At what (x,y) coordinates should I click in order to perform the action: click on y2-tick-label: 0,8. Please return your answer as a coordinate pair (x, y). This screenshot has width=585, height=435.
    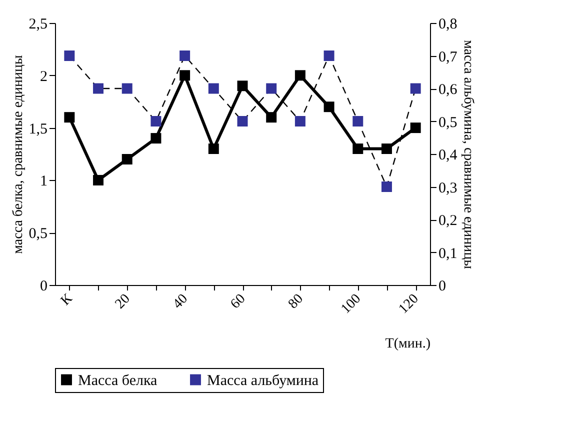
    Looking at the image, I should click on (448, 24).